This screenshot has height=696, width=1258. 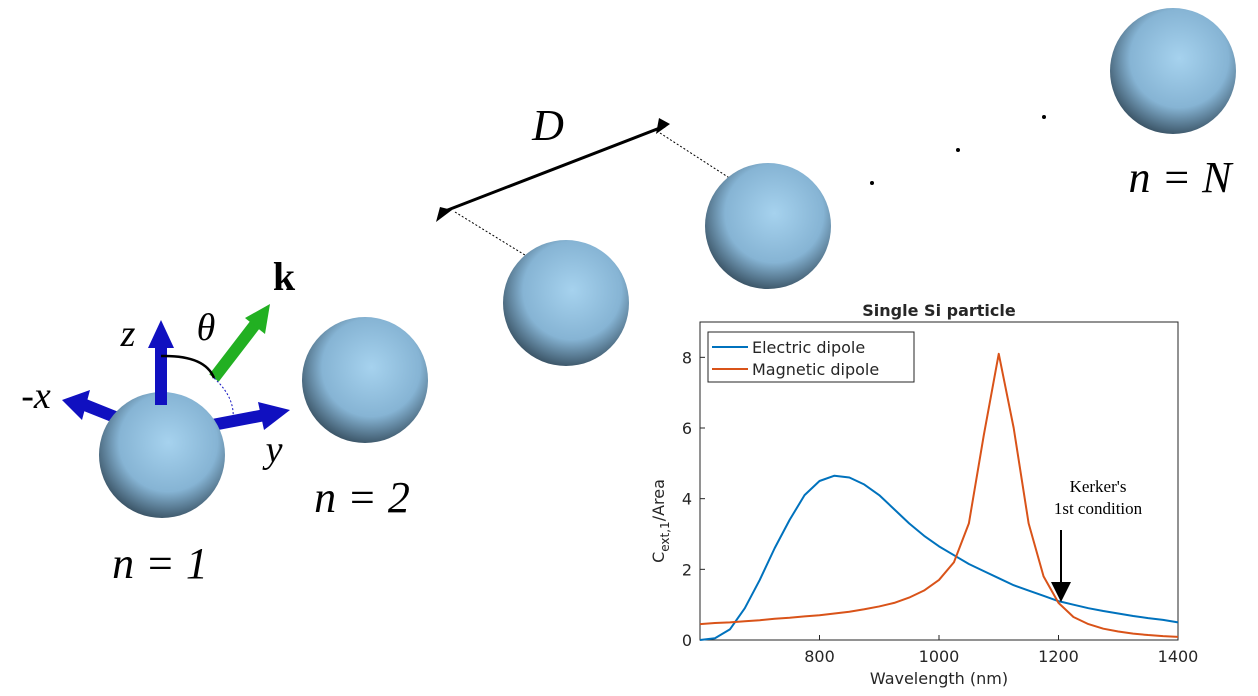 I want to click on distance-line, so click(x=552, y=169).